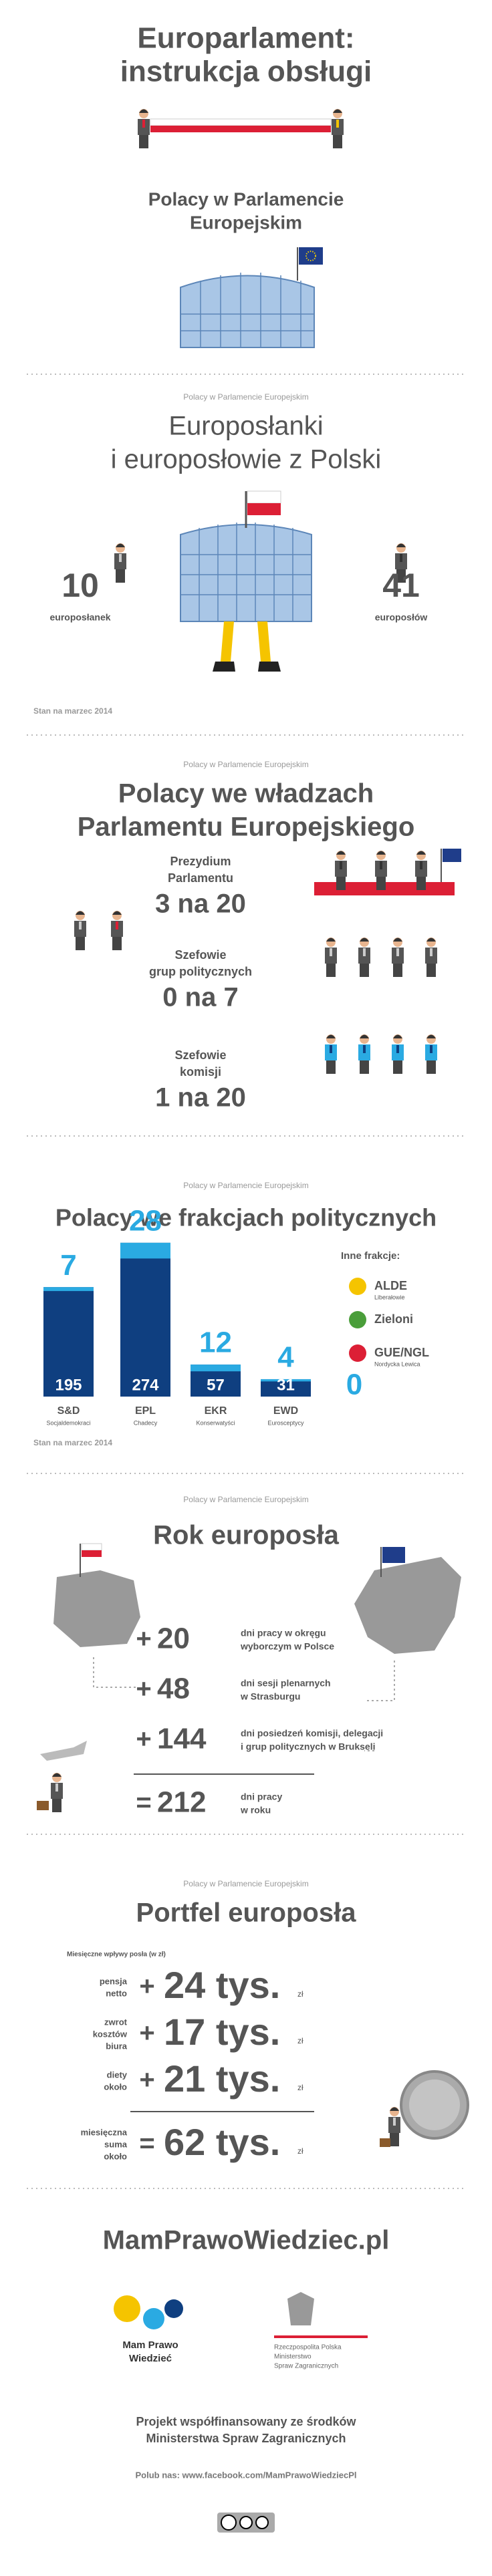 The height and width of the screenshot is (2576, 492). I want to click on money-label: suma, so click(116, 2144).